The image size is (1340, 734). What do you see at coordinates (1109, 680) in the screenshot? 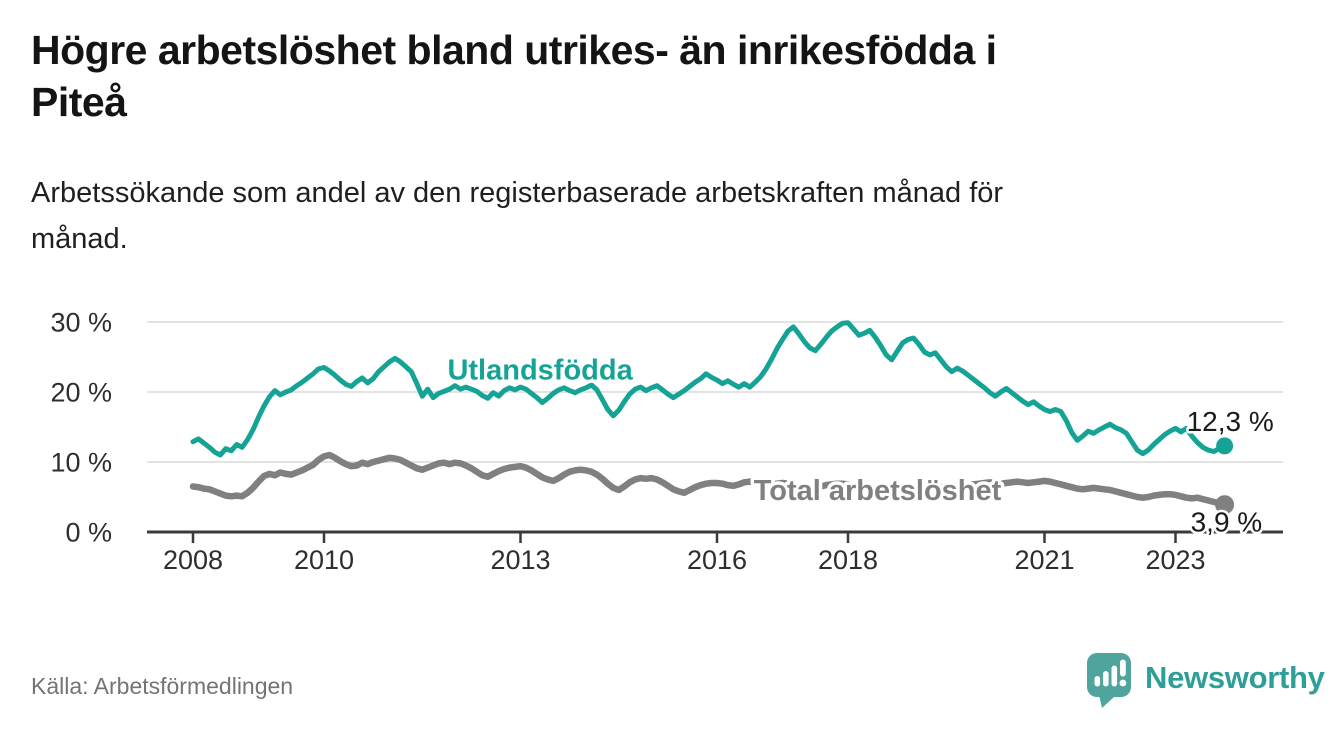
I see `newsworthy-logo-icon` at bounding box center [1109, 680].